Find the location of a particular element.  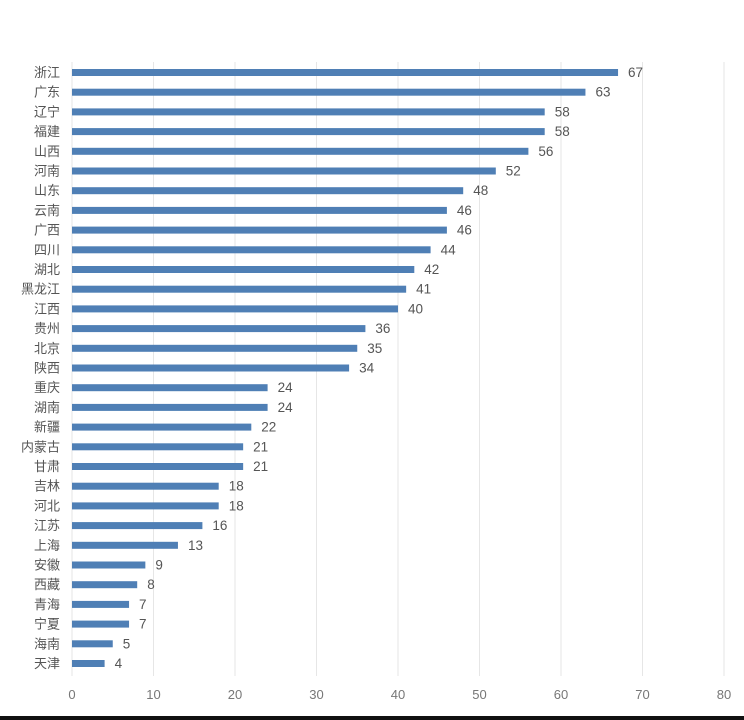

category-label: 海南 is located at coordinates (47, 644).